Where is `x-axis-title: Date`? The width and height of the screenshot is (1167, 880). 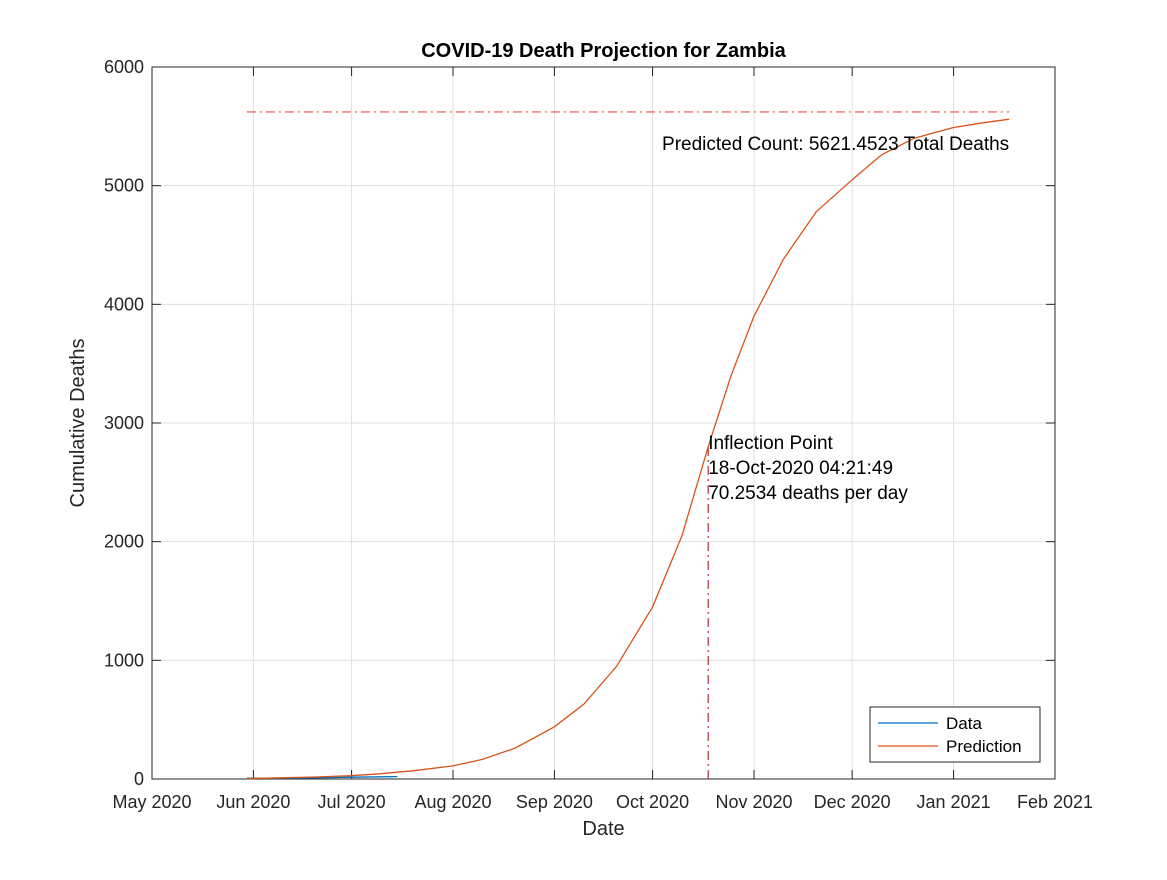
x-axis-title: Date is located at coordinates (603, 829).